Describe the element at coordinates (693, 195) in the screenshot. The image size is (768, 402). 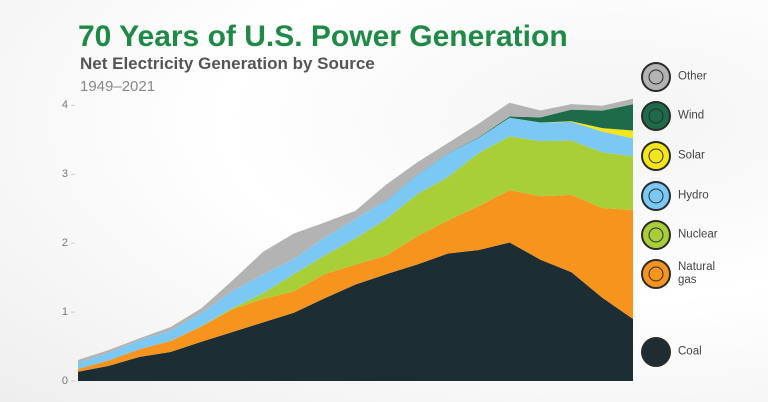
I see `legend-label: Hydro` at that location.